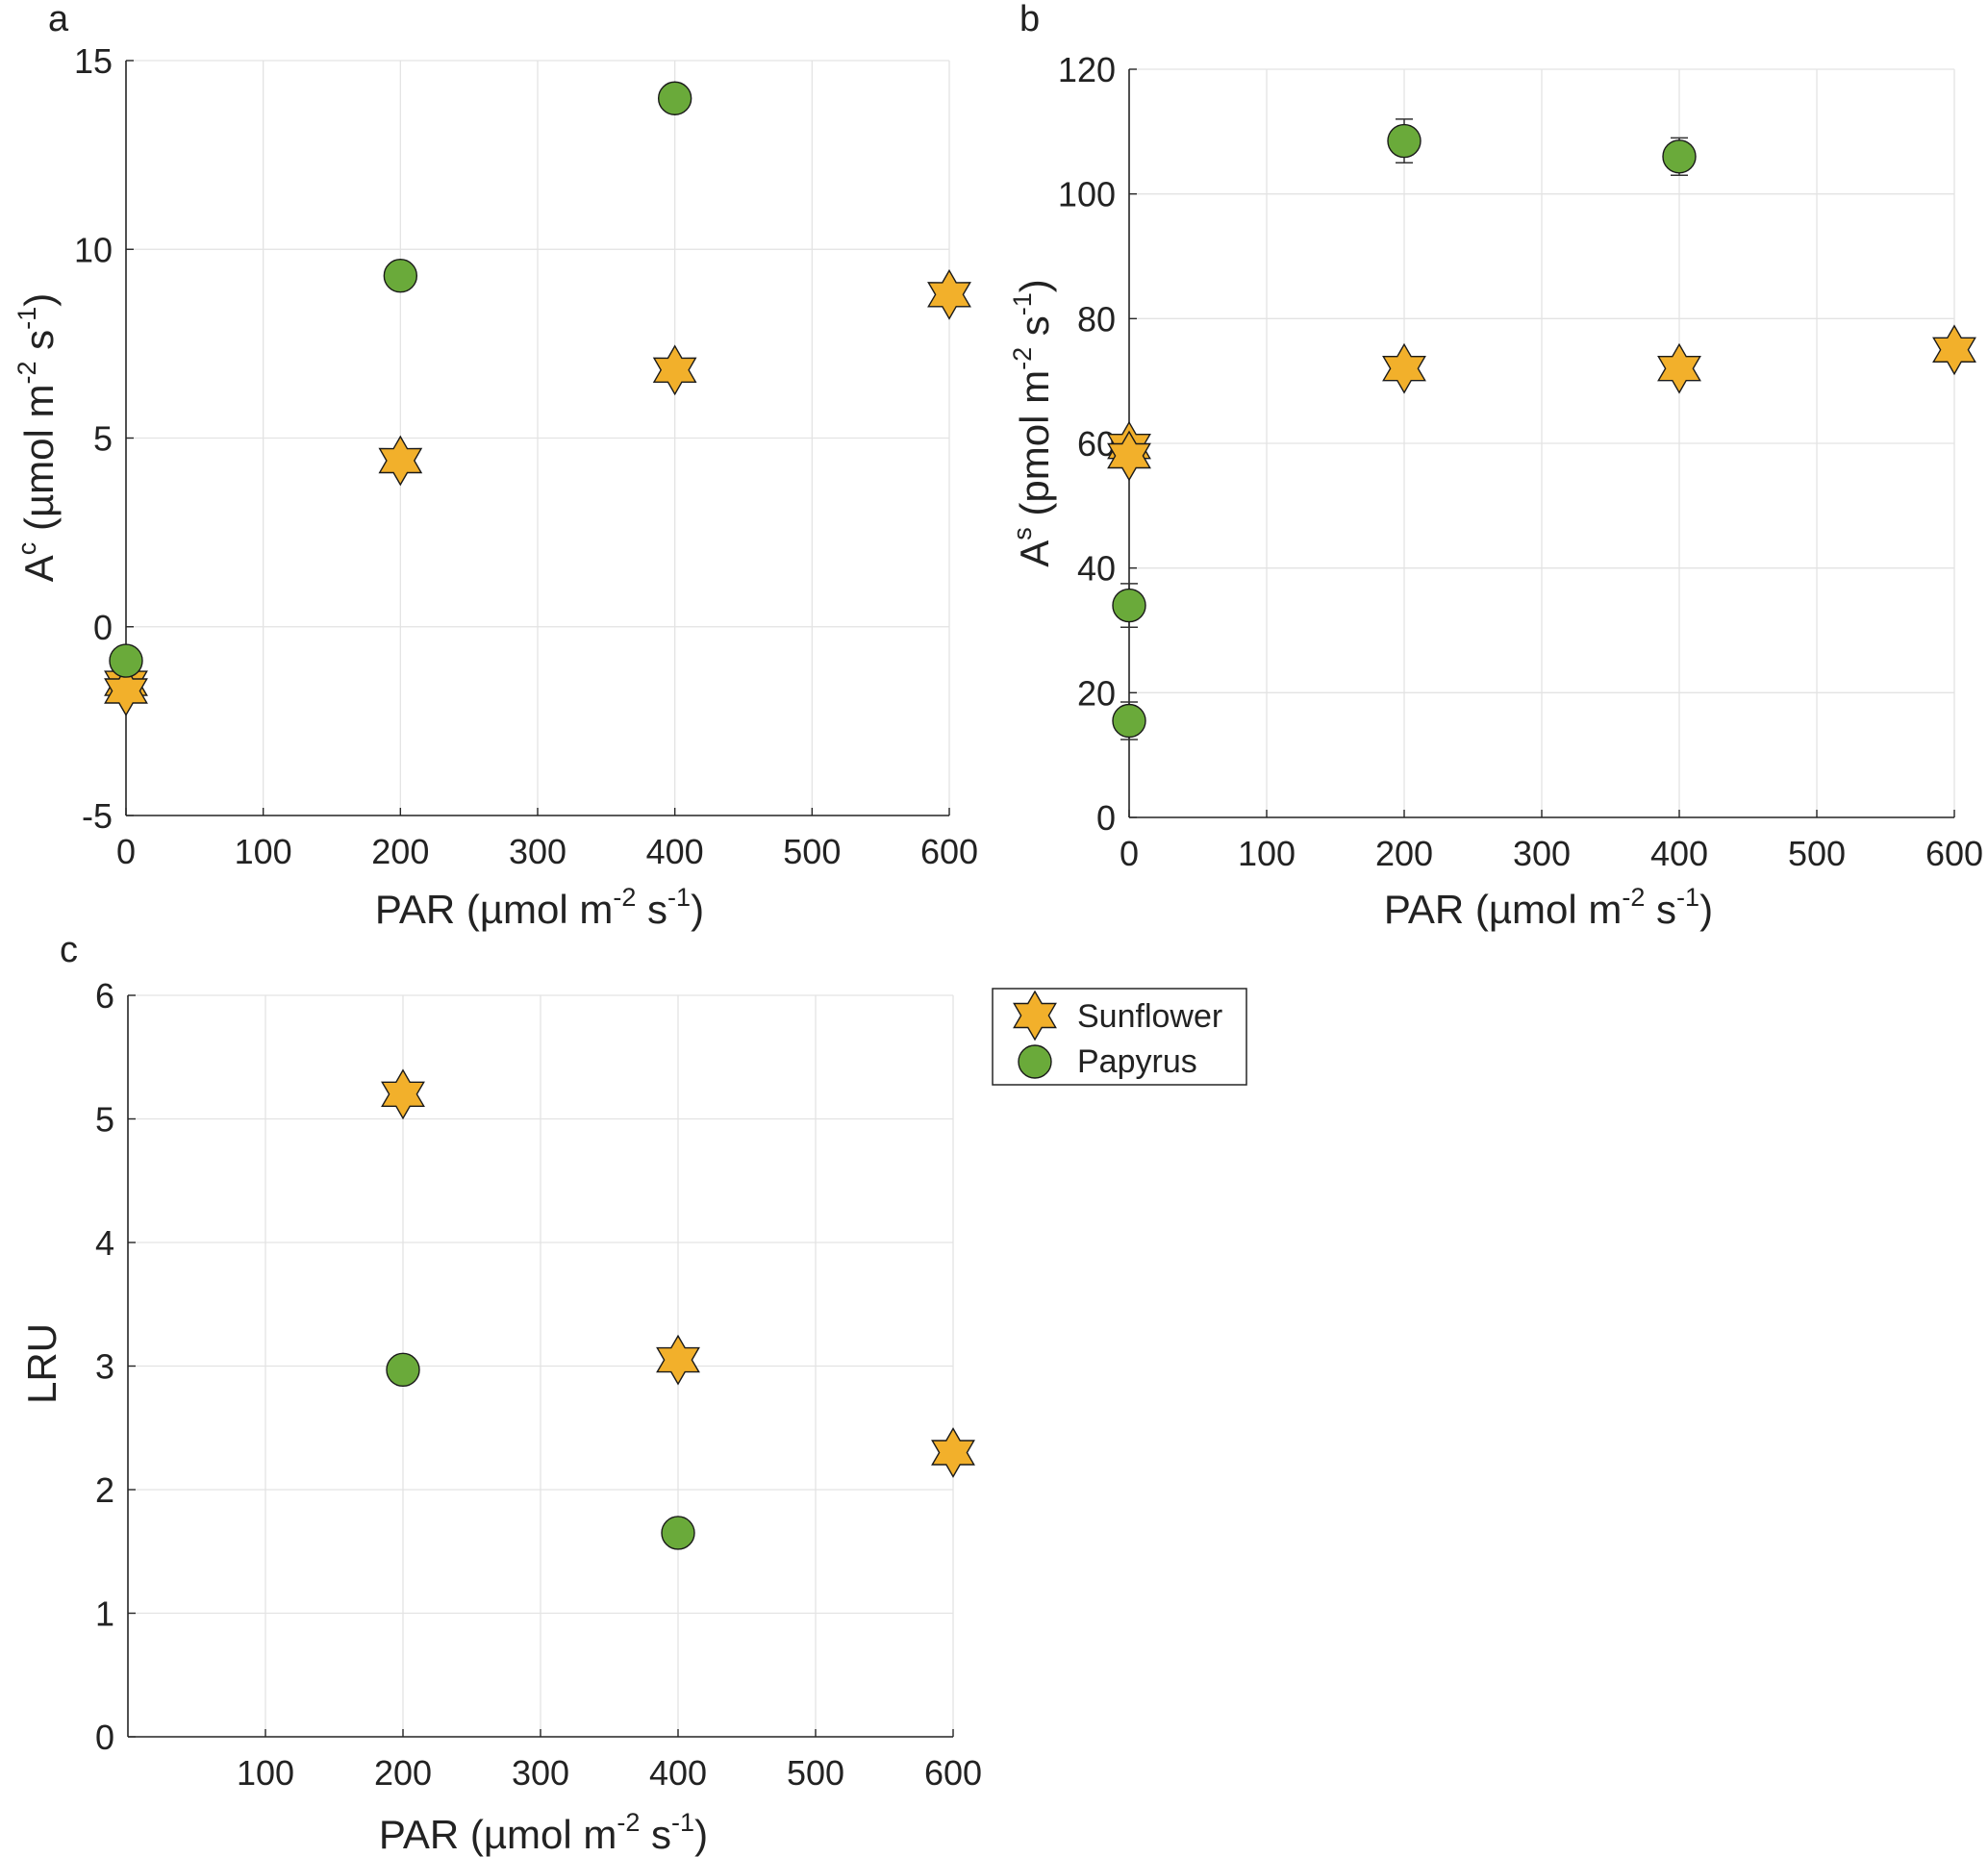  I want to click on y-tick-label: 4, so click(104, 1243).